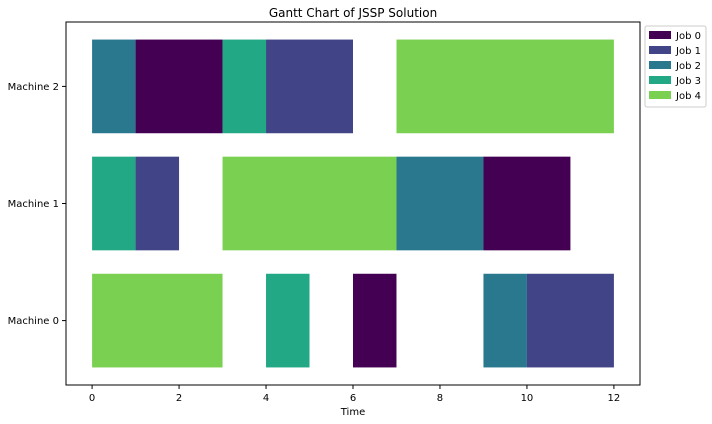 Image resolution: width=712 pixels, height=424 pixels. What do you see at coordinates (92, 398) in the screenshot?
I see `x-tick-label: 0` at bounding box center [92, 398].